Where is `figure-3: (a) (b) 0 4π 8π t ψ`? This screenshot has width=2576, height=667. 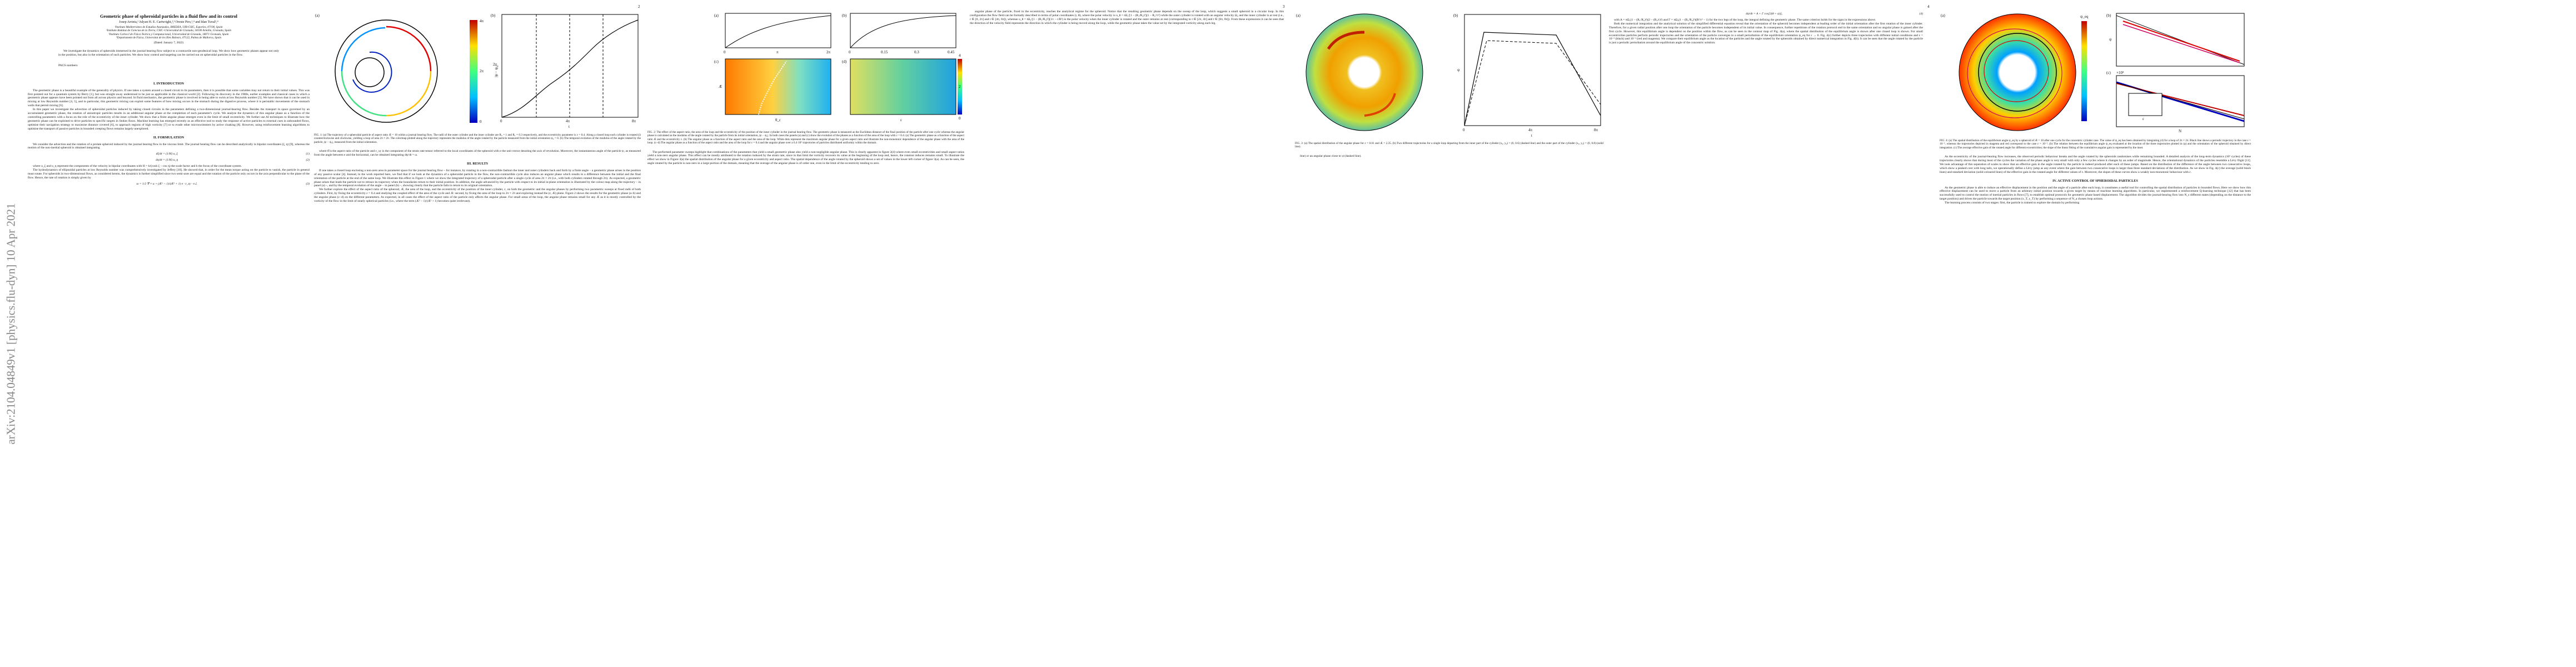
figure-3: (a) (b) 0 4π 8π t ψ is located at coordinates (1448, 75).